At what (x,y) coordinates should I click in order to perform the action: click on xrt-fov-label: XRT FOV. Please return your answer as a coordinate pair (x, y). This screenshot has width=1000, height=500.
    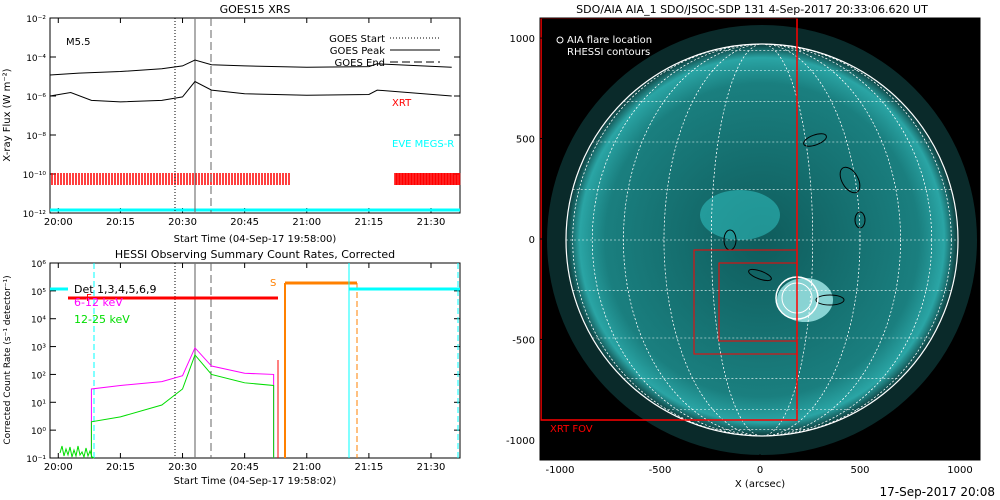
    Looking at the image, I should click on (571, 429).